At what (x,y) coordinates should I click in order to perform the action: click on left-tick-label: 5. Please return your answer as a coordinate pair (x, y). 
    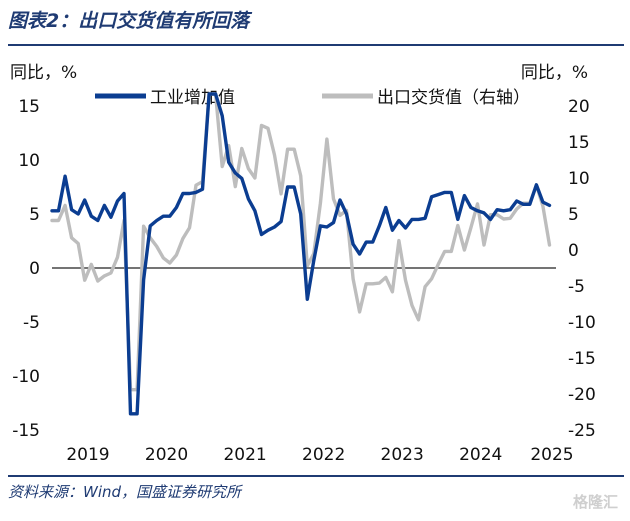
    Looking at the image, I should click on (34, 215).